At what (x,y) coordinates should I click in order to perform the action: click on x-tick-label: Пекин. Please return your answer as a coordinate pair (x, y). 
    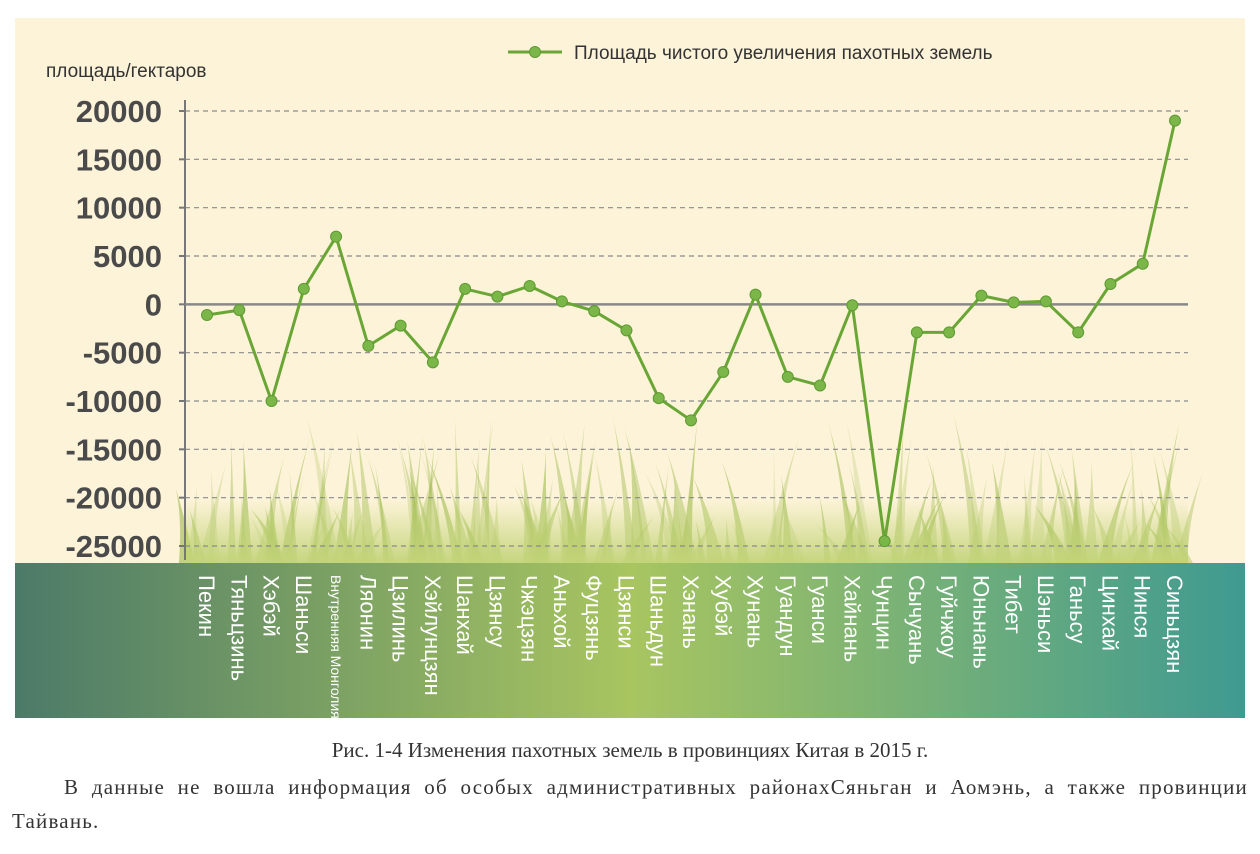
    Looking at the image, I should click on (206, 606).